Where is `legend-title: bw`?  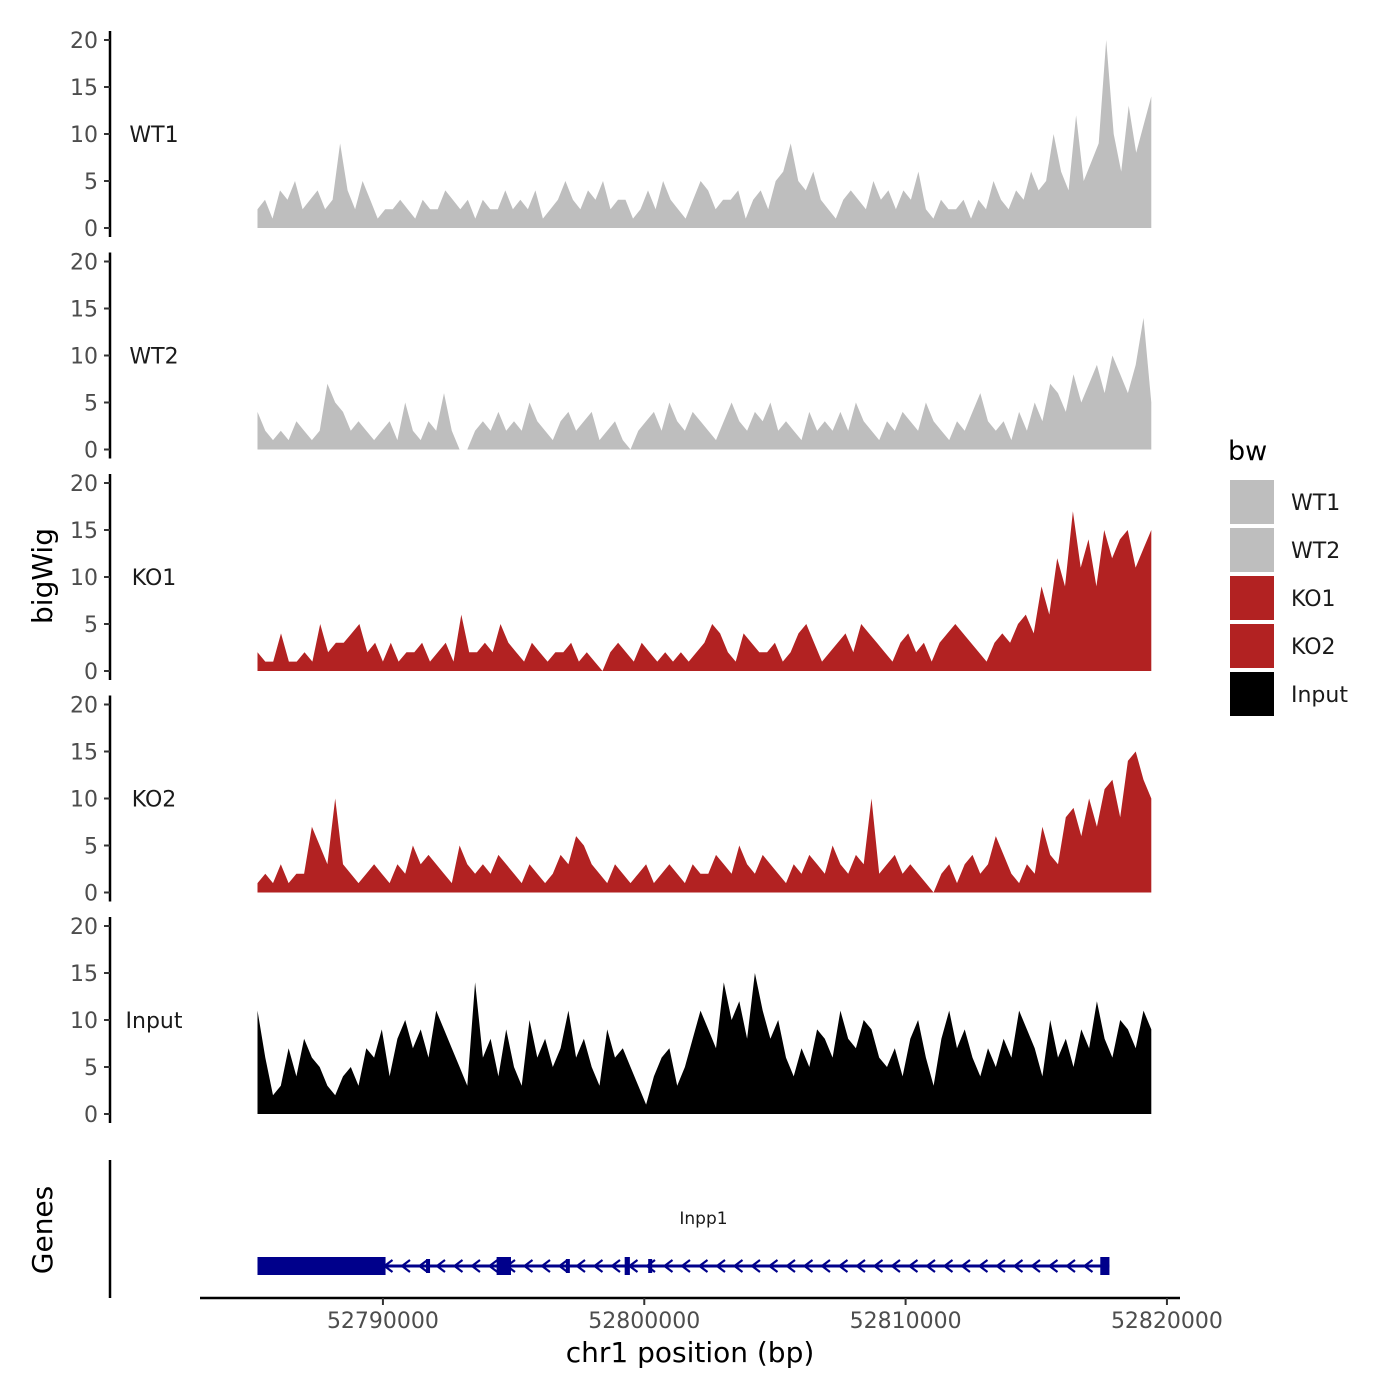 legend-title: bw is located at coordinates (1247, 451).